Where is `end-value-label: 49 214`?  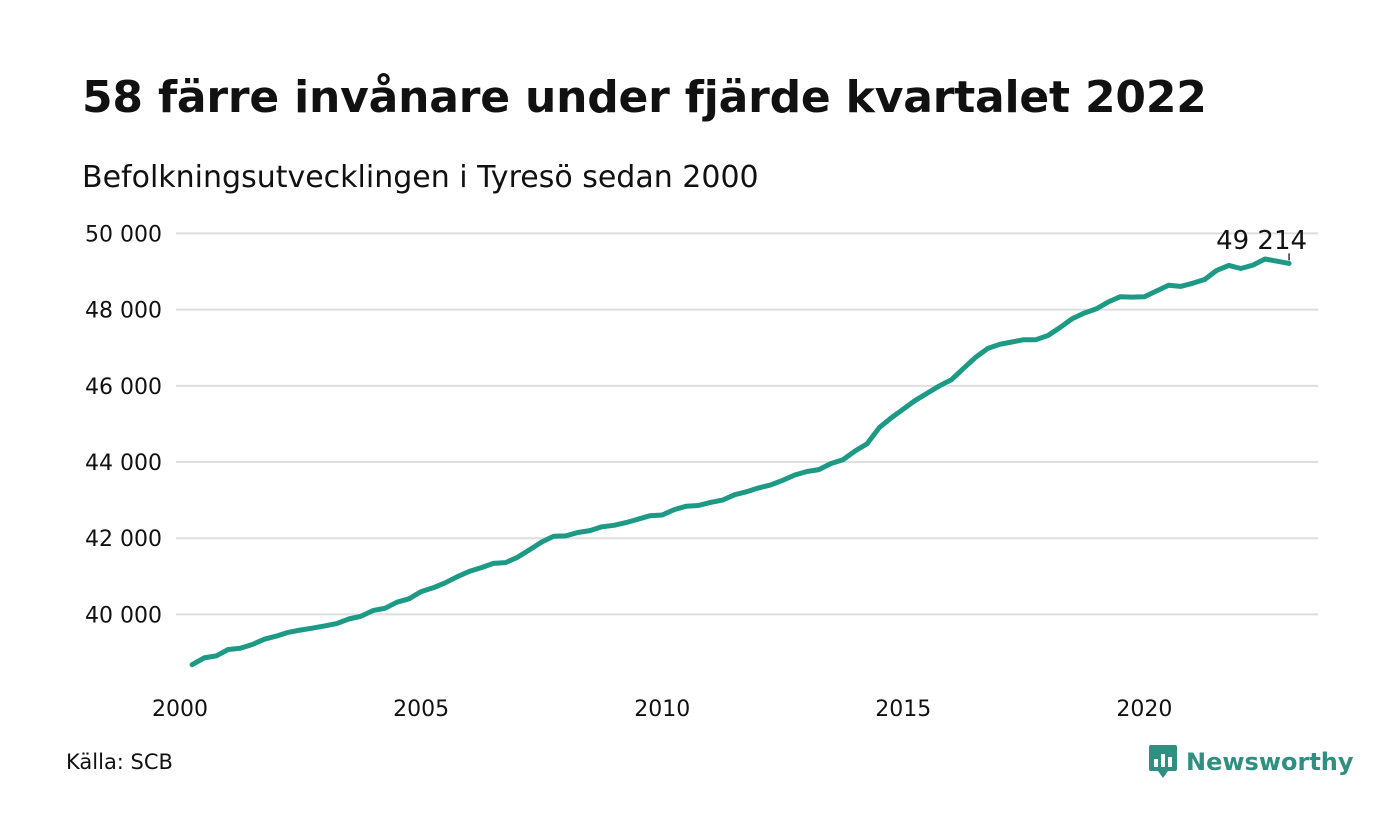
end-value-label: 49 214 is located at coordinates (1261, 241).